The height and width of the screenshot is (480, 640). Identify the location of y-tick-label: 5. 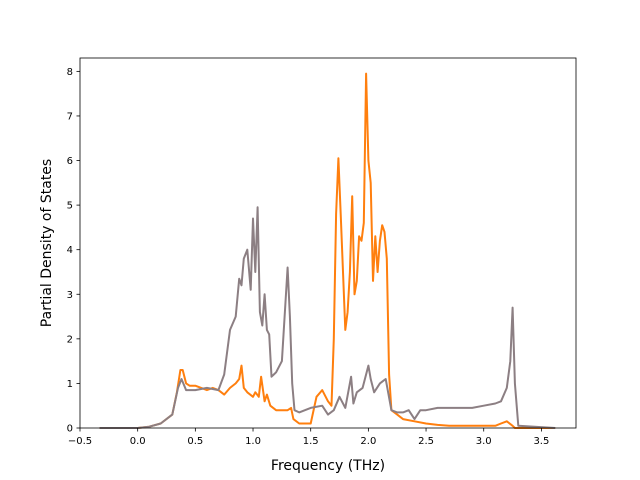
(70, 206).